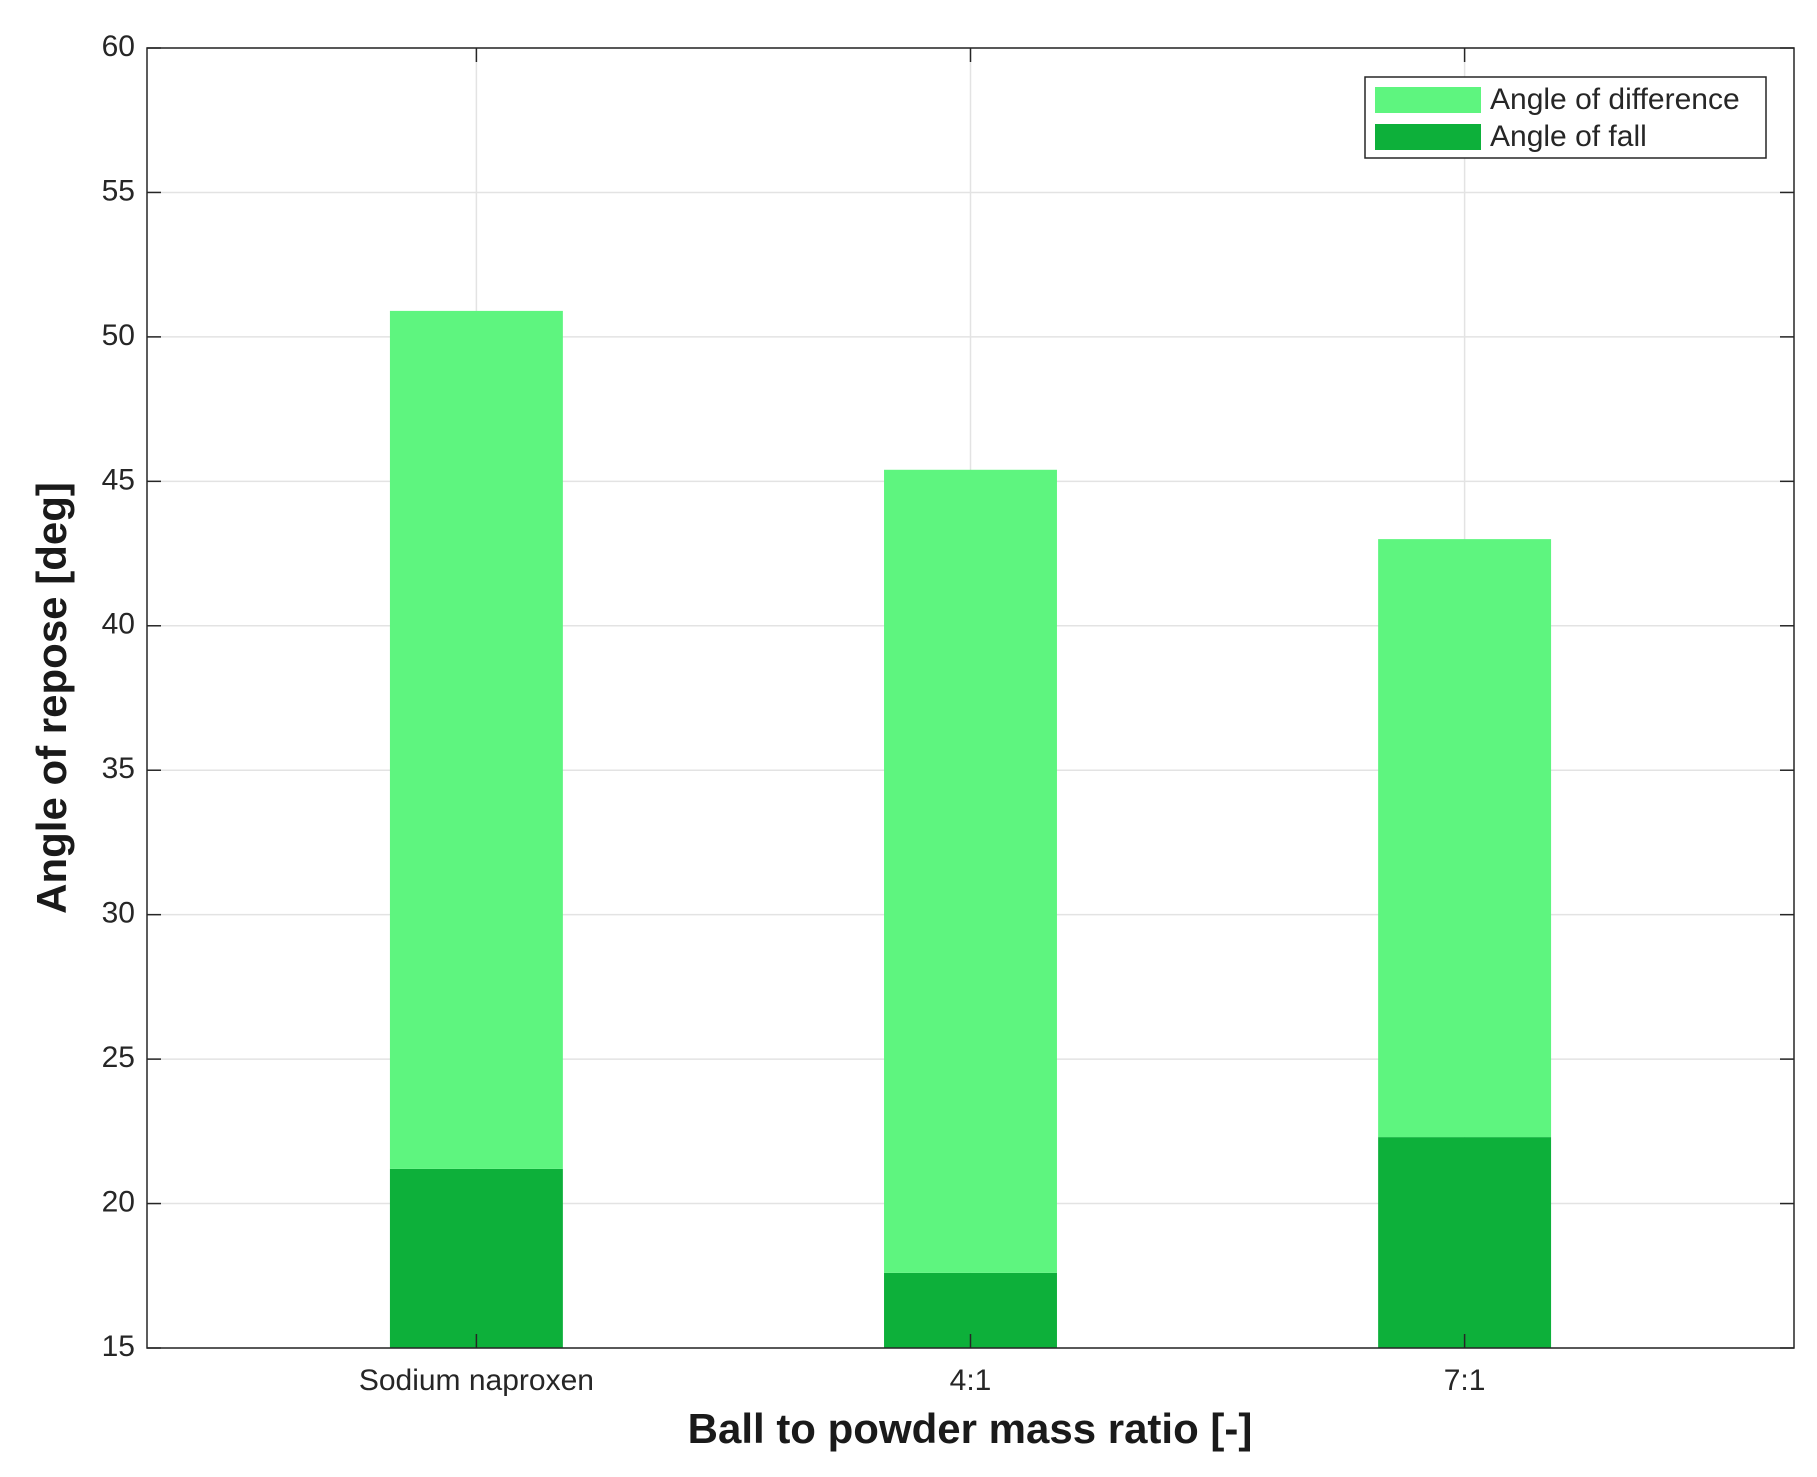 The height and width of the screenshot is (1477, 1817). What do you see at coordinates (118, 624) in the screenshot?
I see `y-tick-label: 40` at bounding box center [118, 624].